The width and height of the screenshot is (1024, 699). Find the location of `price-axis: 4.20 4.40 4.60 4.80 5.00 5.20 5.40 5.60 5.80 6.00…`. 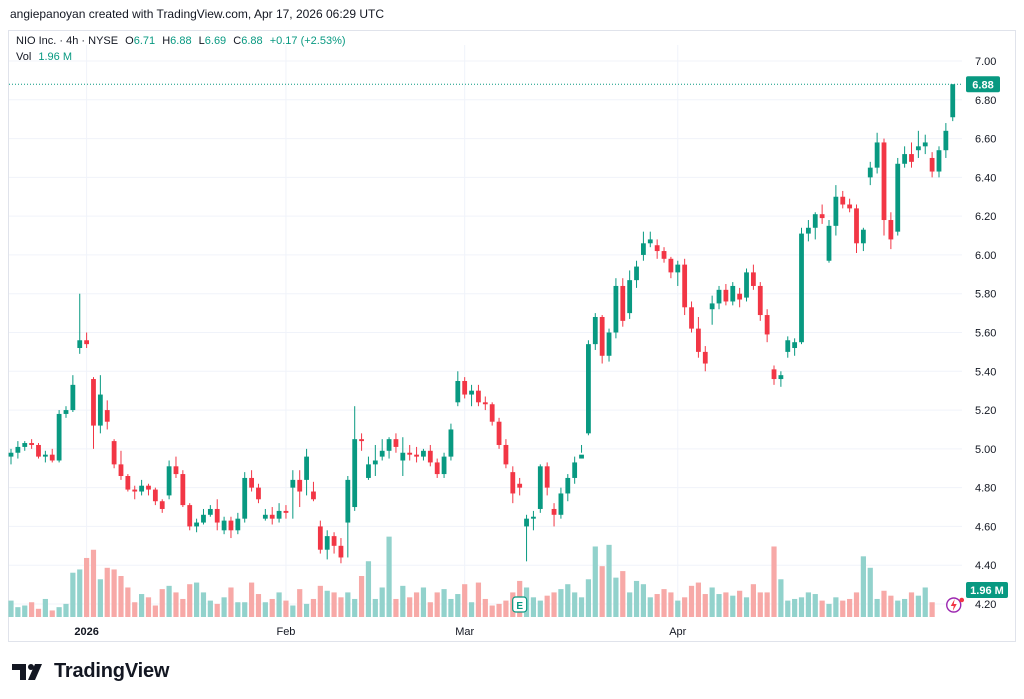

price-axis: 4.20 4.40 4.60 4.80 5.00 5.20 5.40 5.60 5.80 6.00… is located at coordinates (985, 333).